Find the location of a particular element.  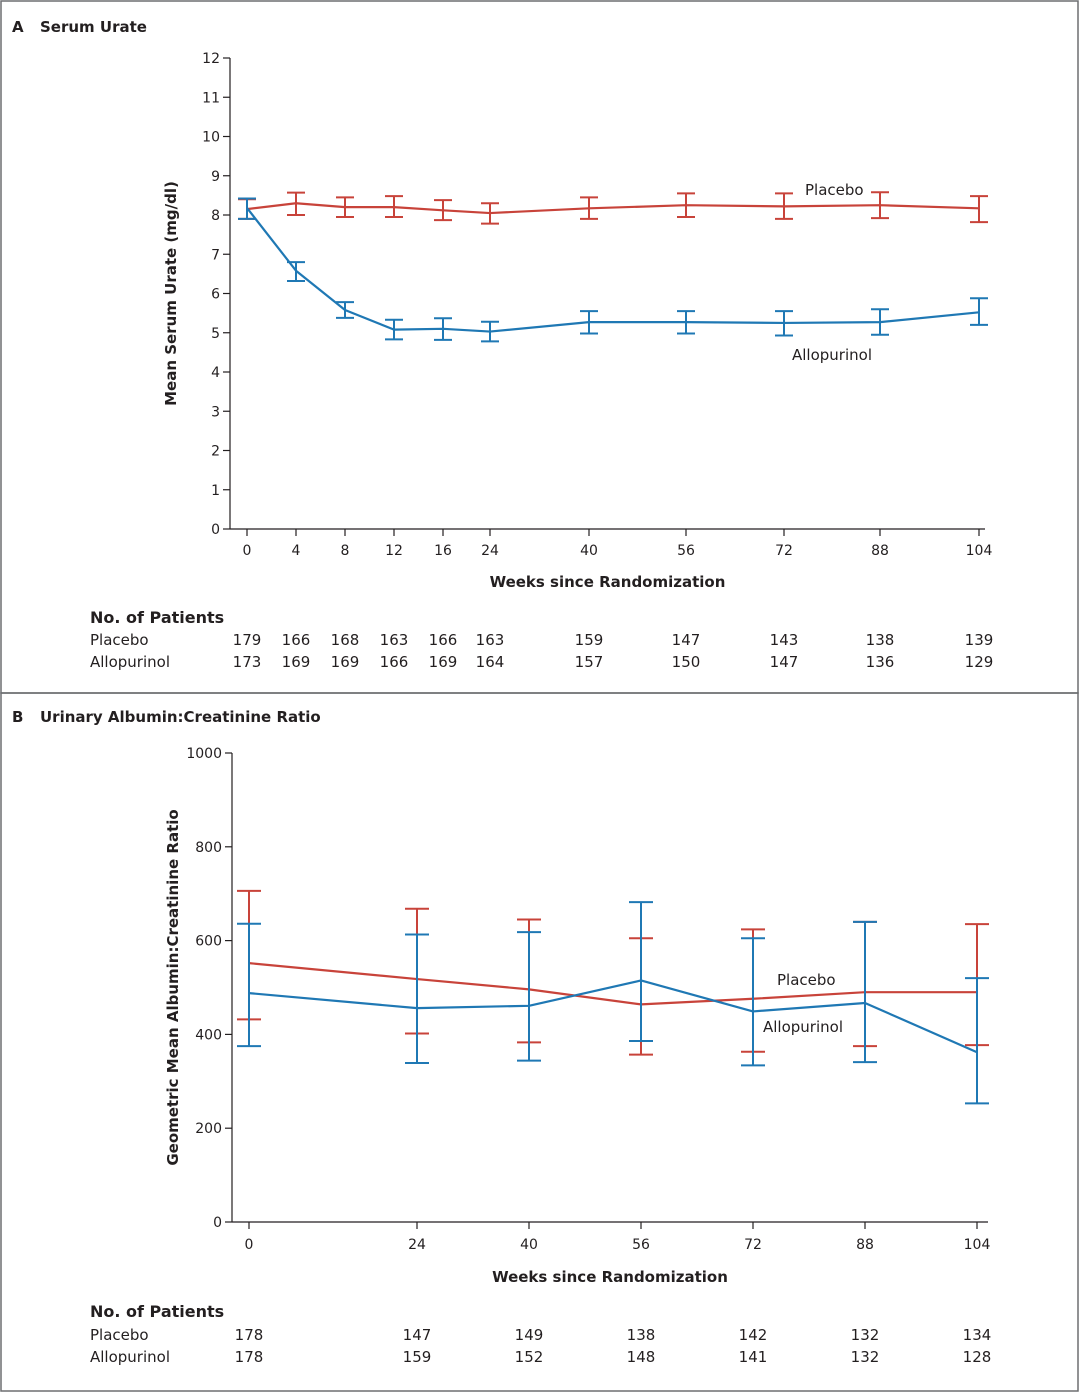

panel-a-title: Serum Urate is located at coordinates (93, 27).